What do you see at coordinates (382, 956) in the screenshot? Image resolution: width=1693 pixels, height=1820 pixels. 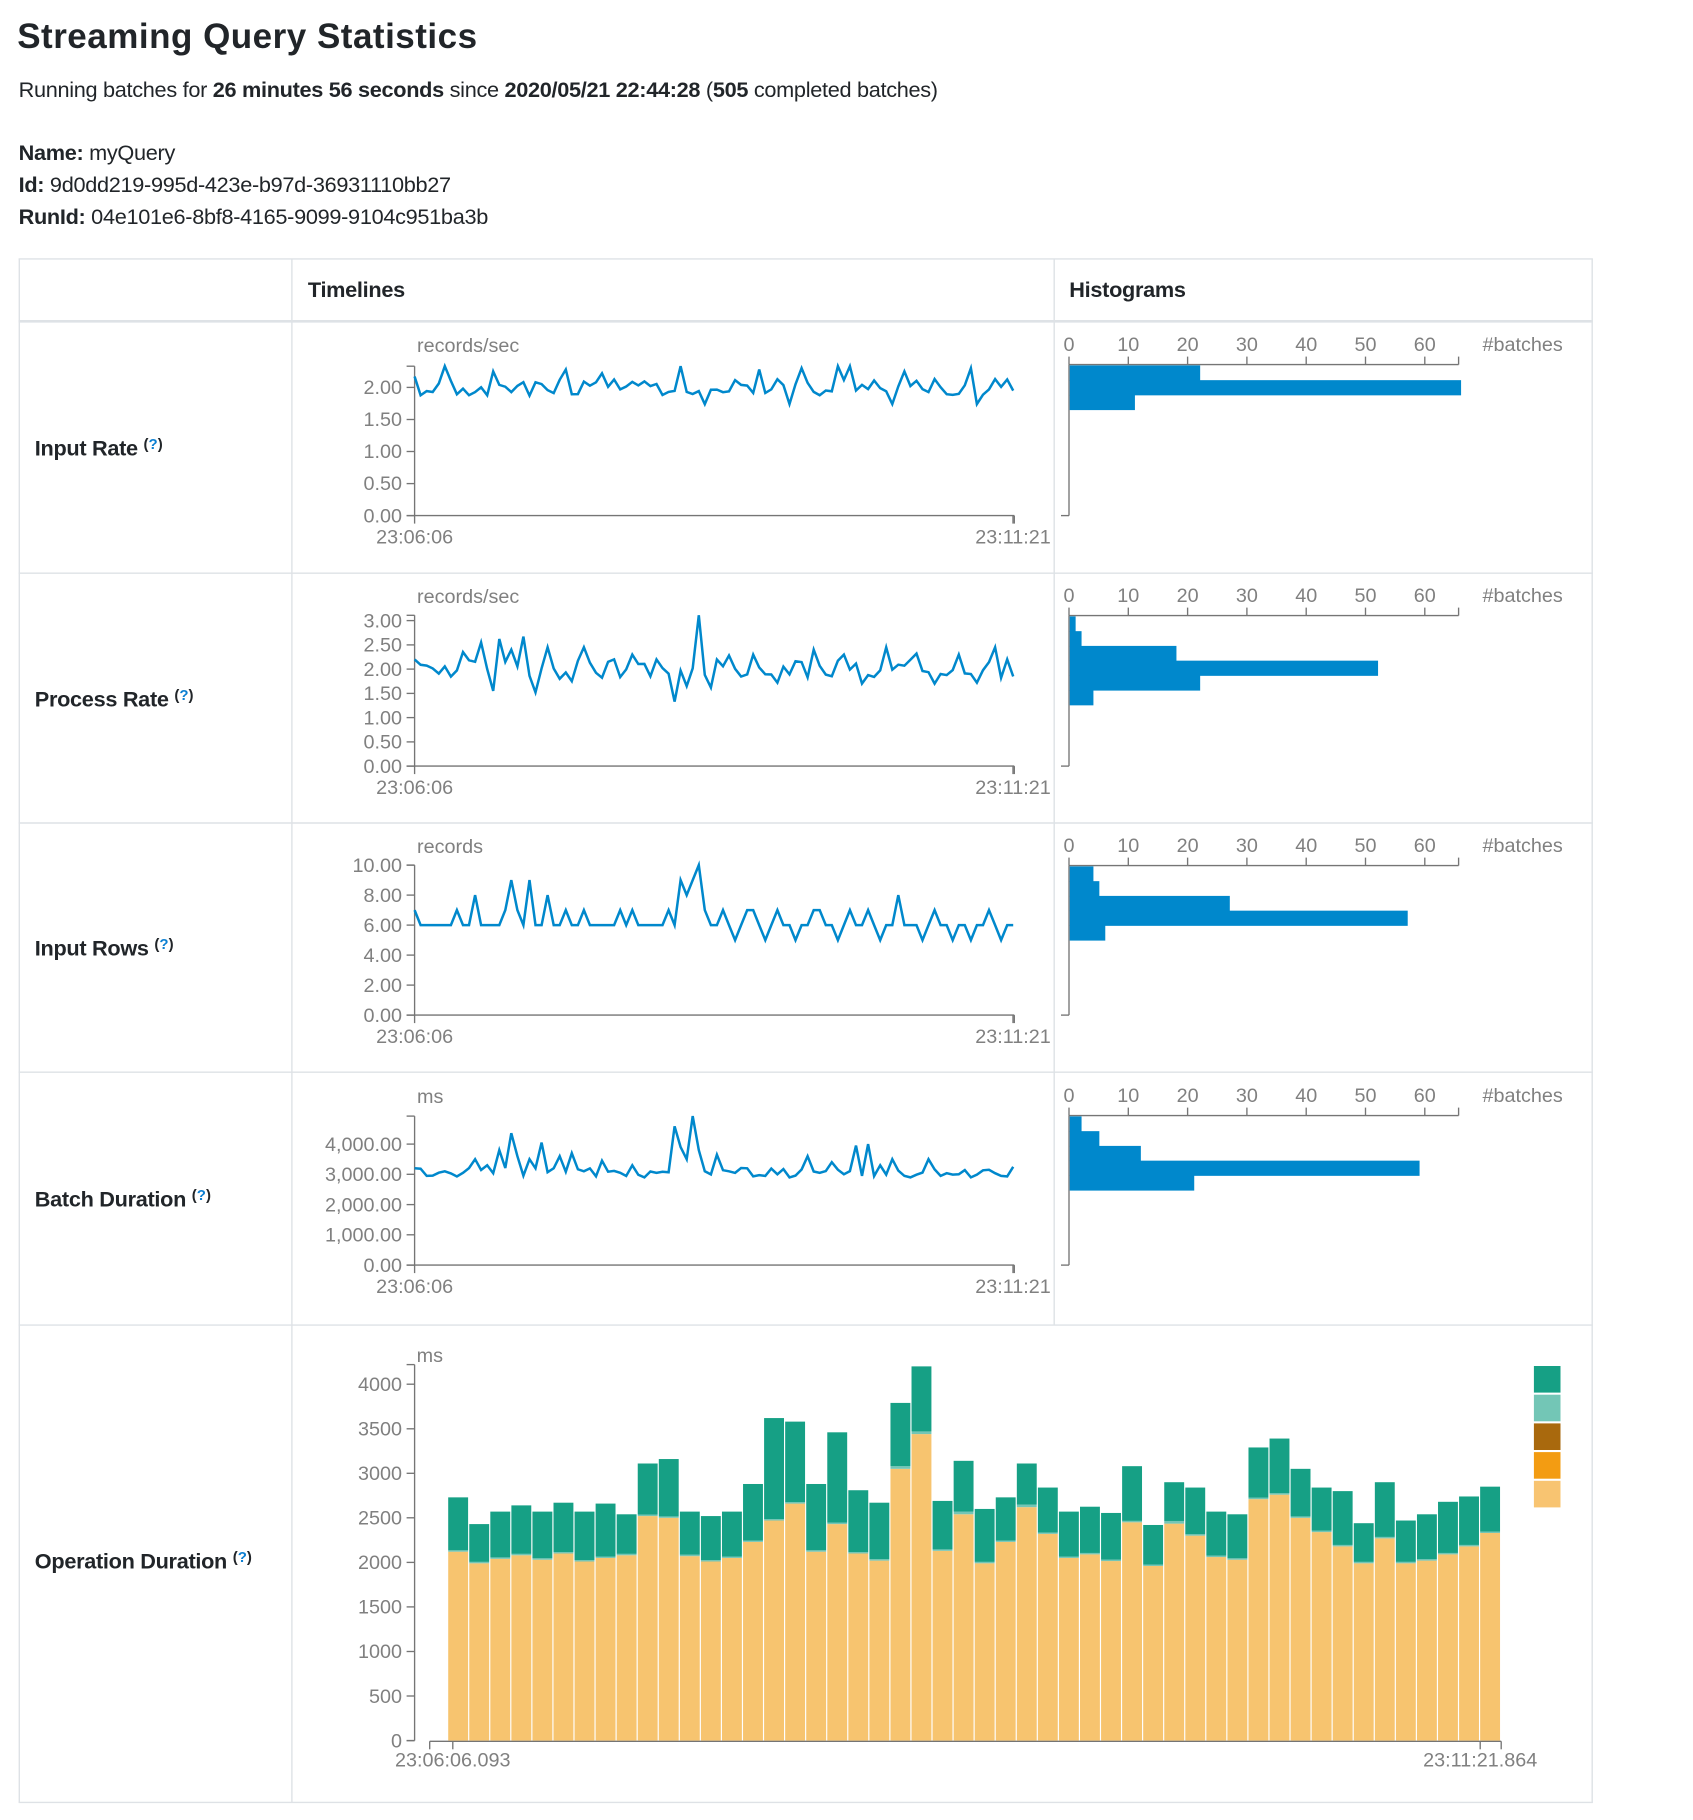 I see `svg-text: 4.00` at bounding box center [382, 956].